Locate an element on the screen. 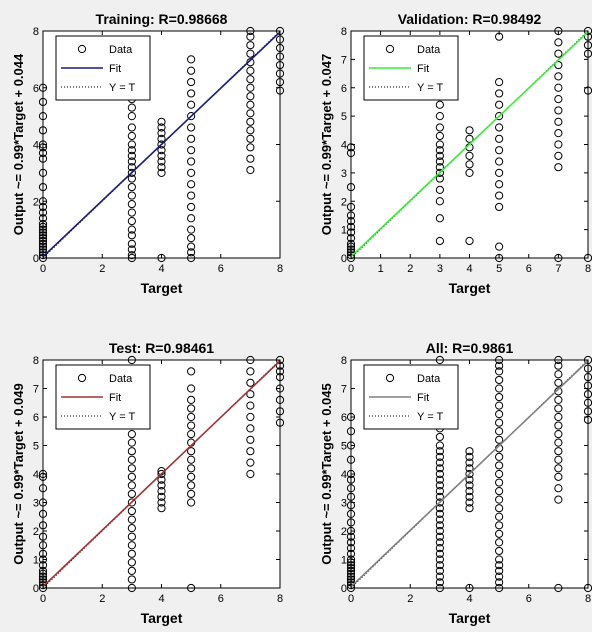 This screenshot has height=632, width=592. chart-title: Test: R=0.98461 is located at coordinates (161, 348).